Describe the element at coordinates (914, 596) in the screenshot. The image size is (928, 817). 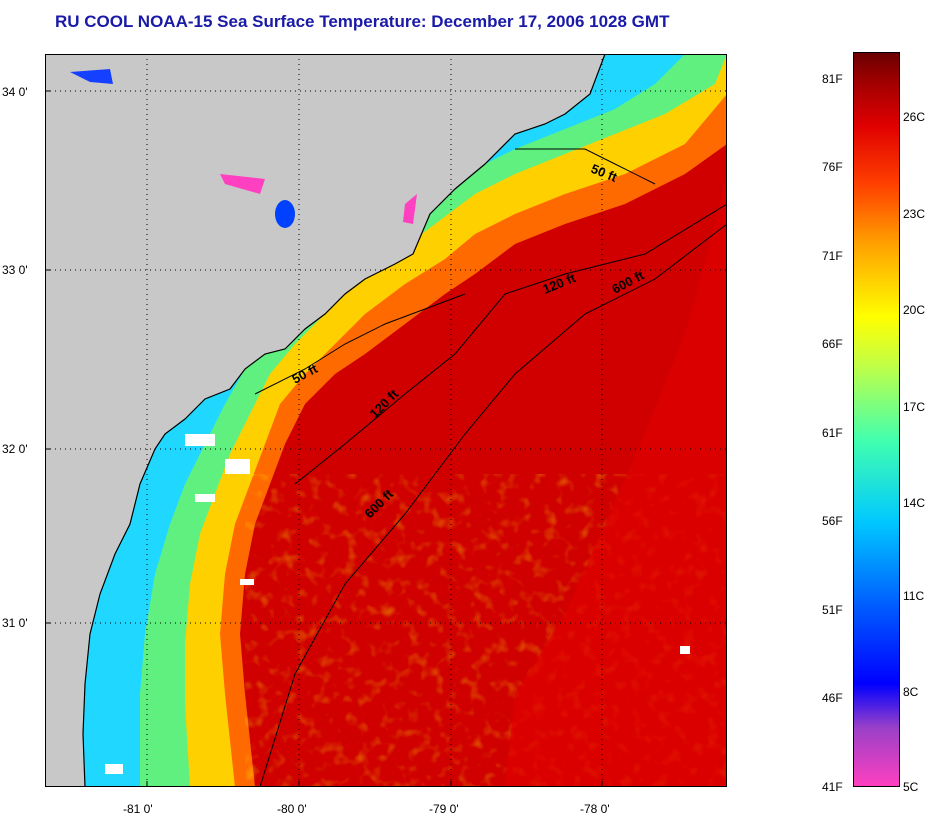
I see `cb-label-11c: 11C` at that location.